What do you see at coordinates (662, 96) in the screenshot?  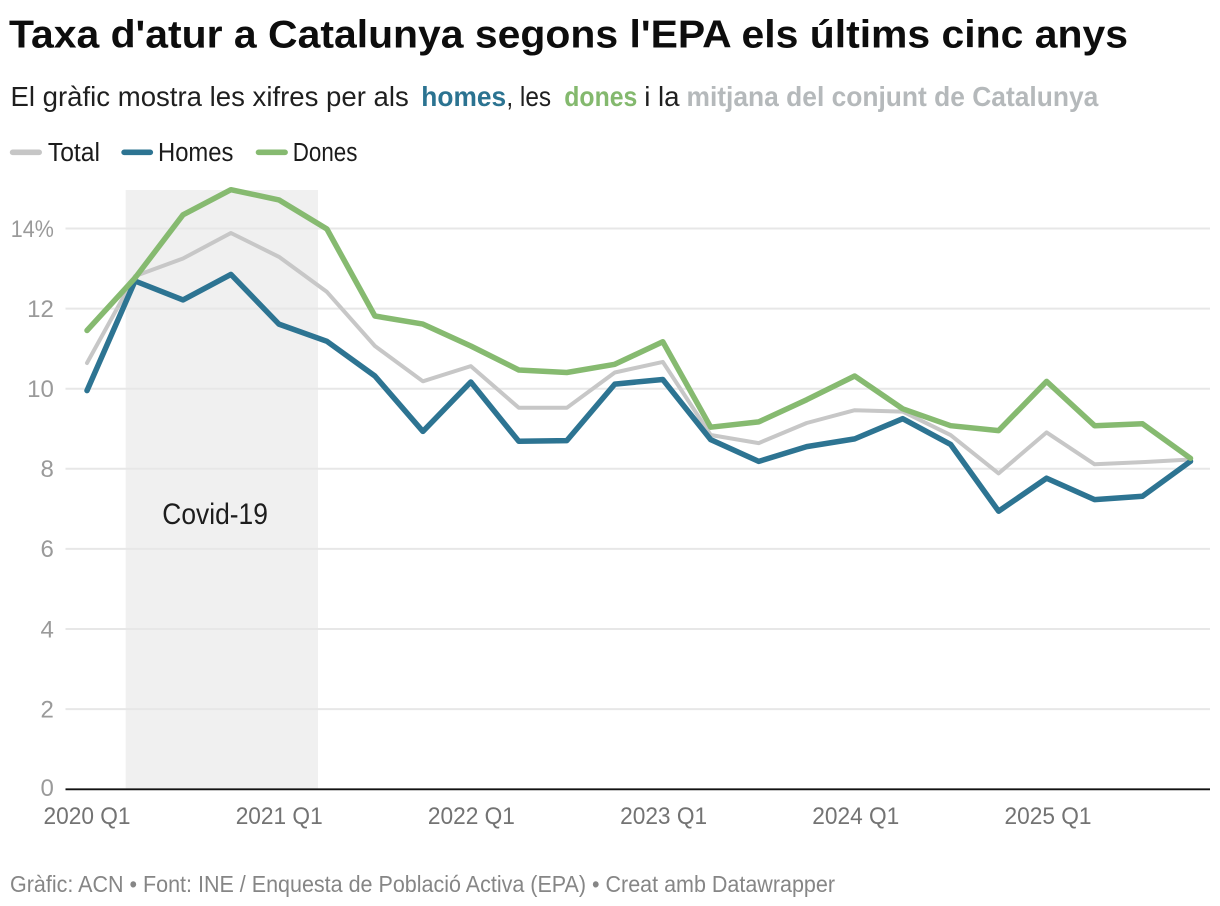 I see `svg-text: i la` at bounding box center [662, 96].